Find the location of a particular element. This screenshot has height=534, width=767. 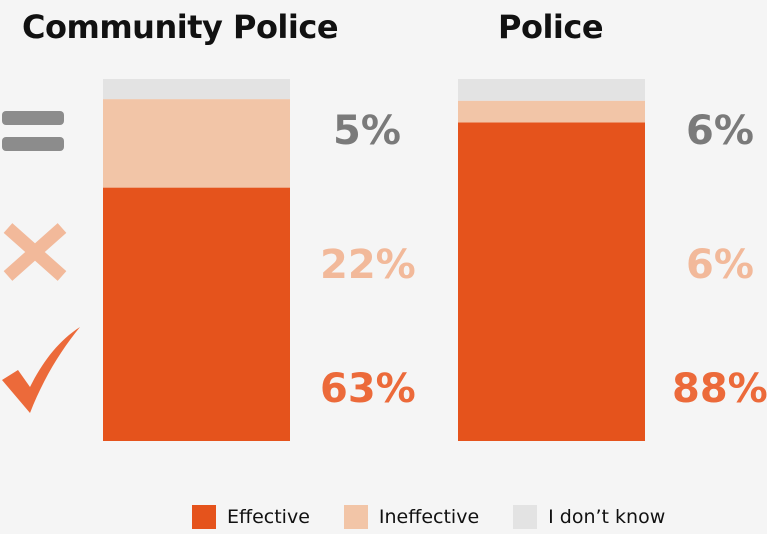

equals-icon is located at coordinates (33, 131).